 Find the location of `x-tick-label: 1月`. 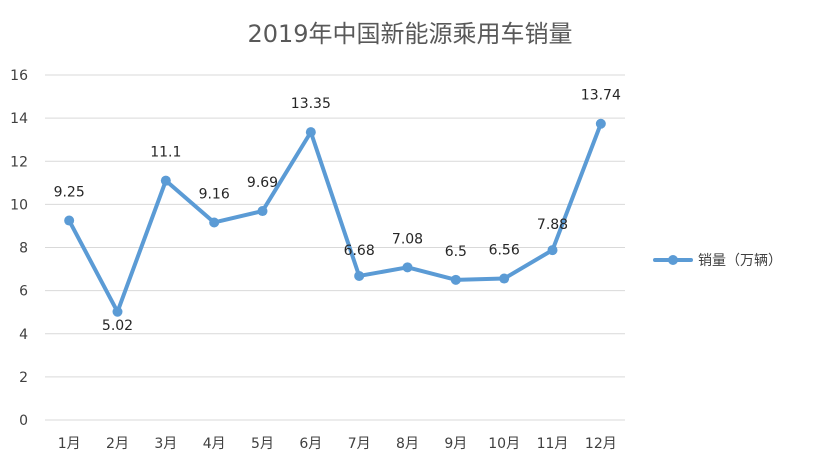

x-tick-label: 1月 is located at coordinates (69, 444).